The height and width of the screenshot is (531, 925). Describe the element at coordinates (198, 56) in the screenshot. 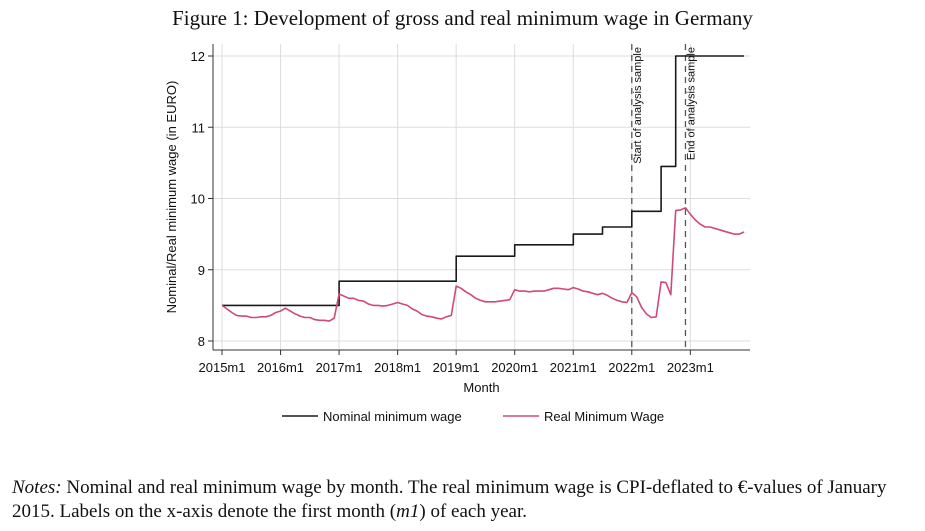

I see `y-tick-label: 12` at that location.